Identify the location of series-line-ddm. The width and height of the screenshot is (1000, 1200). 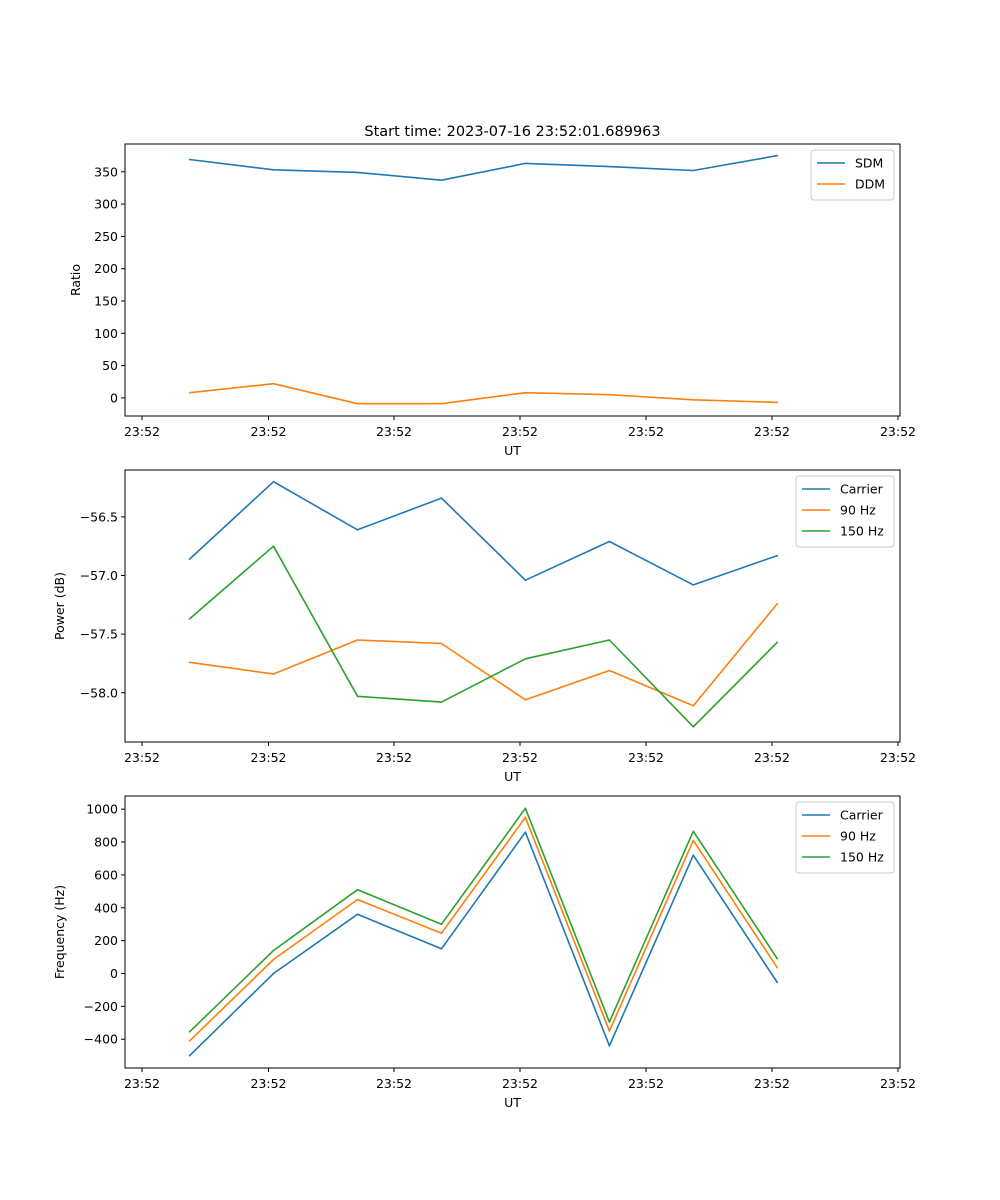
(483, 393).